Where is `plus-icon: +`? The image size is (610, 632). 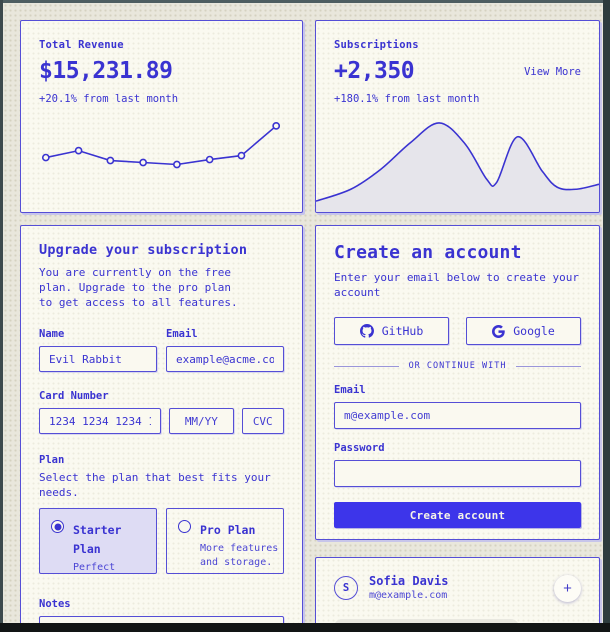 plus-icon: + is located at coordinates (567, 588).